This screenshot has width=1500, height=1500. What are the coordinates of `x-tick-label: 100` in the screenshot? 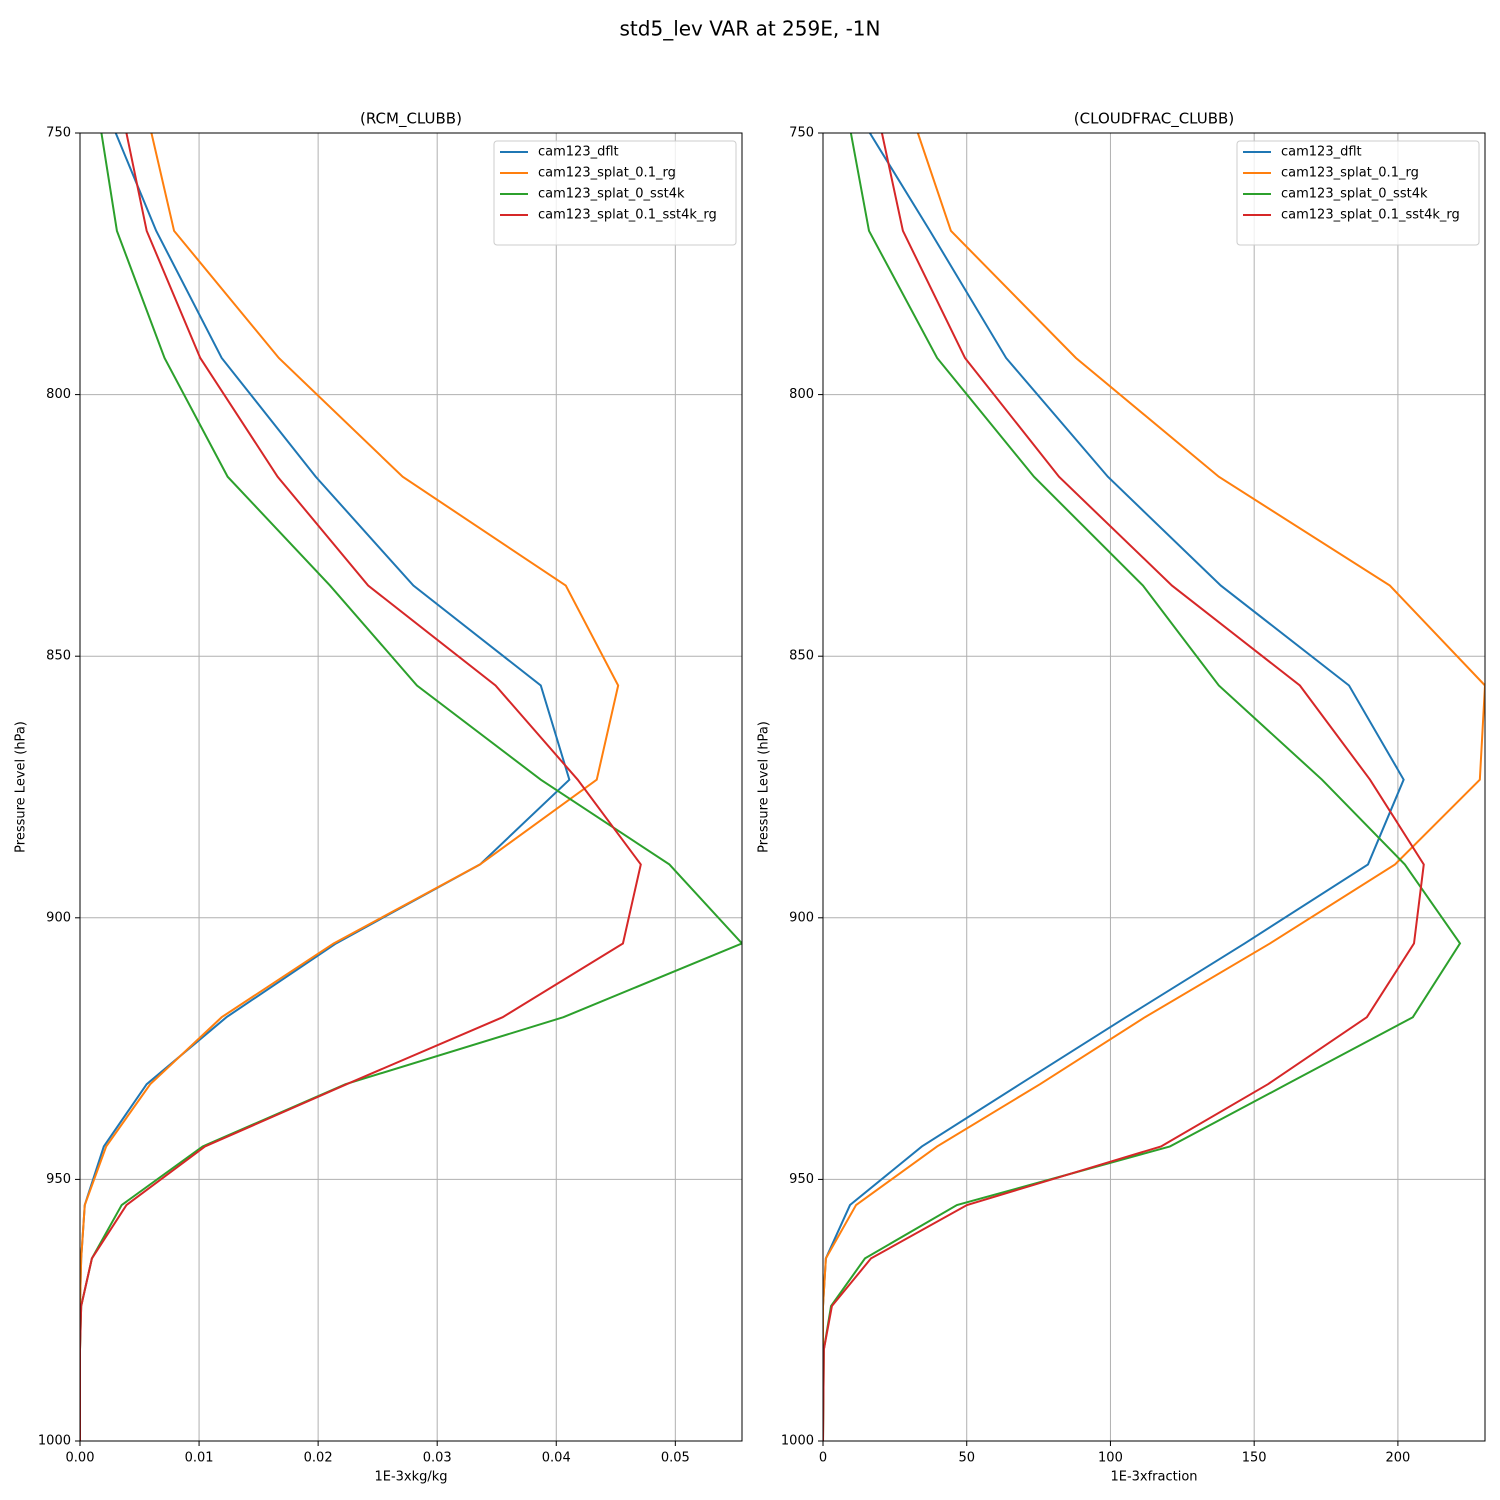 It's located at (1110, 1458).